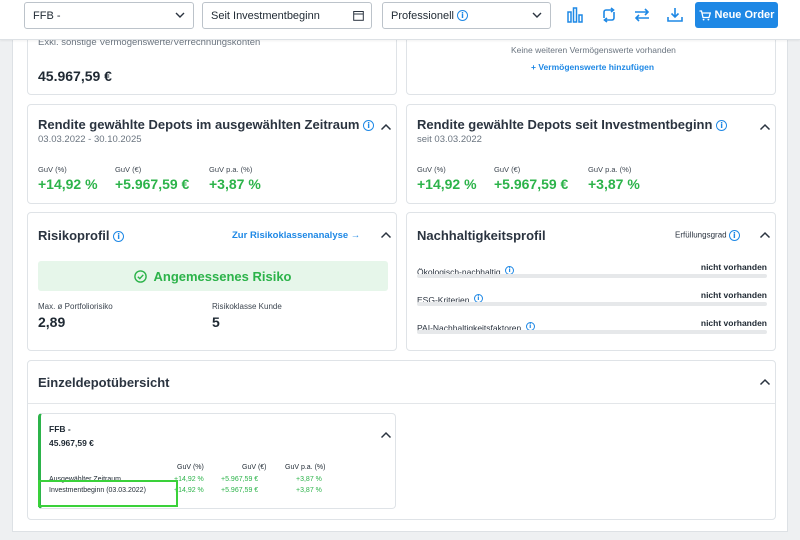 The image size is (800, 540). What do you see at coordinates (575, 15) in the screenshot?
I see `bar-chart-icon` at bounding box center [575, 15].